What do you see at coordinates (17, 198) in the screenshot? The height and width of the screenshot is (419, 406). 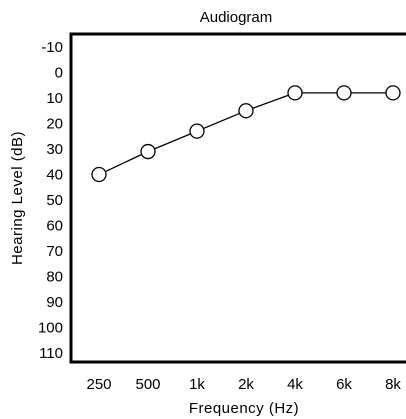 I see `y-axis-label: Hearing Level (dB)` at bounding box center [17, 198].